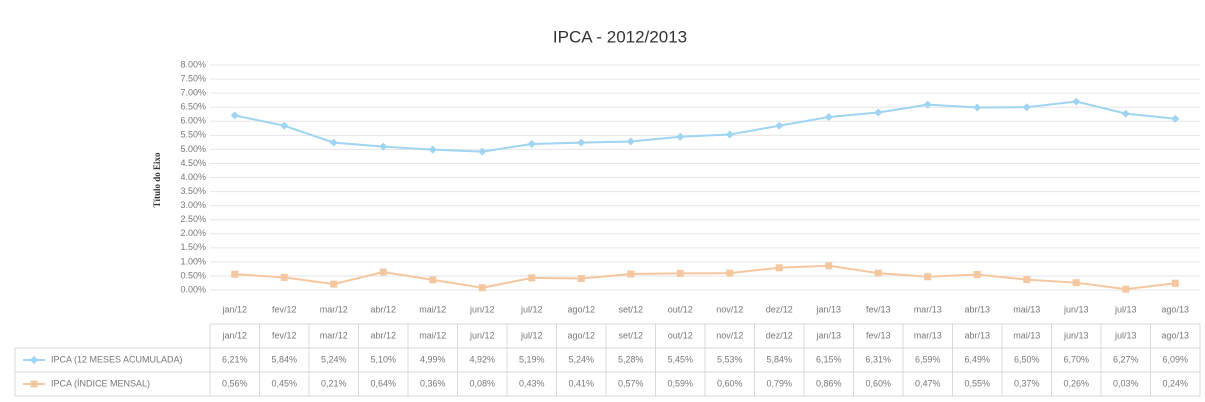 The image size is (1205, 402). What do you see at coordinates (1076, 359) in the screenshot?
I see `table-value: 6,70%` at bounding box center [1076, 359].